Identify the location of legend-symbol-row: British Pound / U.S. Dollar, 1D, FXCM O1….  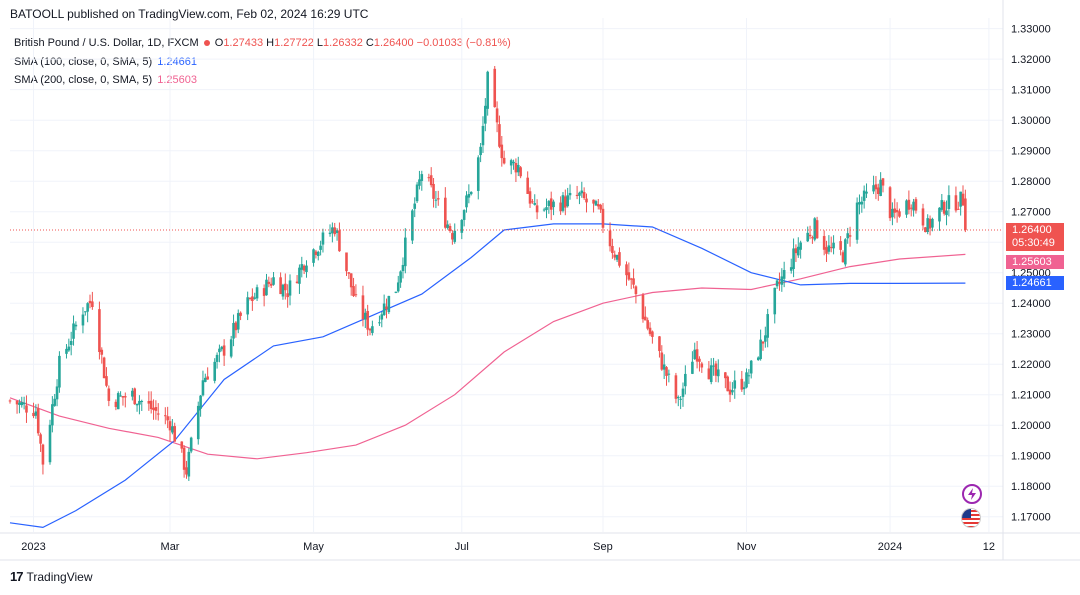
(262, 43).